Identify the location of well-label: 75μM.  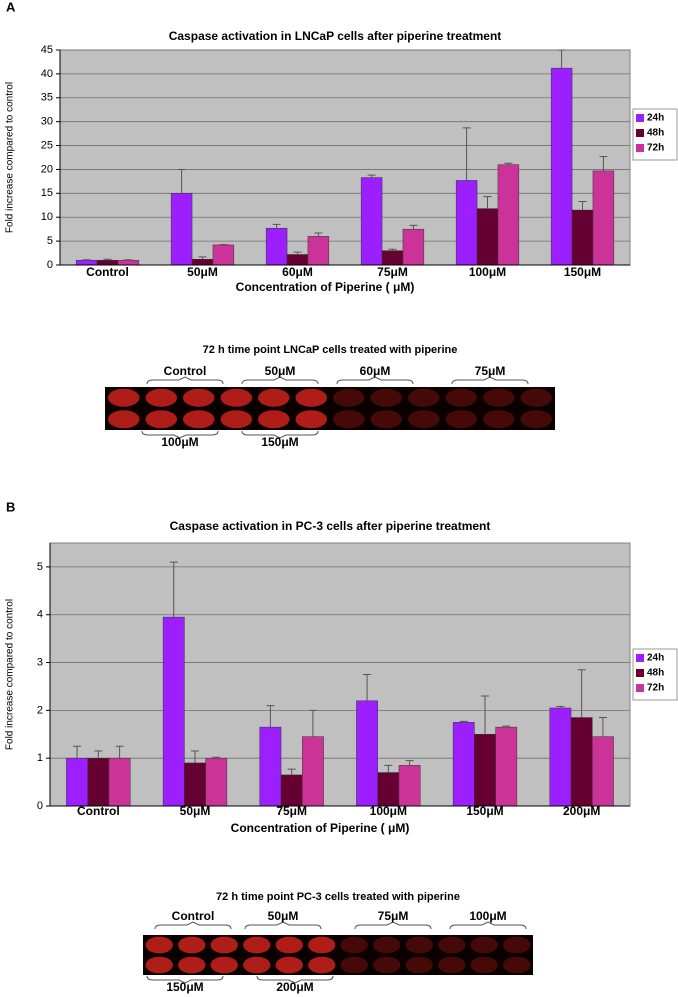
(393, 916).